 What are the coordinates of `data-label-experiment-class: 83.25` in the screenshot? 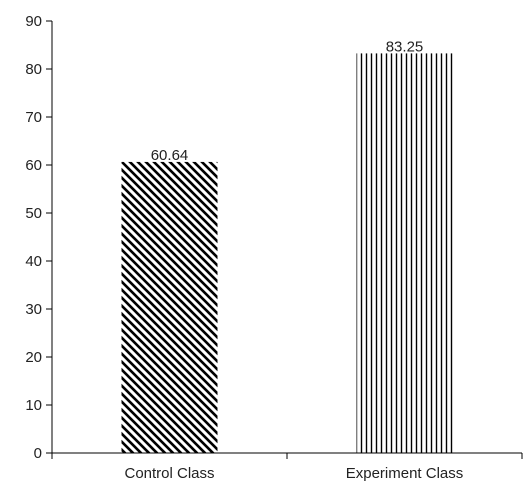 It's located at (405, 46).